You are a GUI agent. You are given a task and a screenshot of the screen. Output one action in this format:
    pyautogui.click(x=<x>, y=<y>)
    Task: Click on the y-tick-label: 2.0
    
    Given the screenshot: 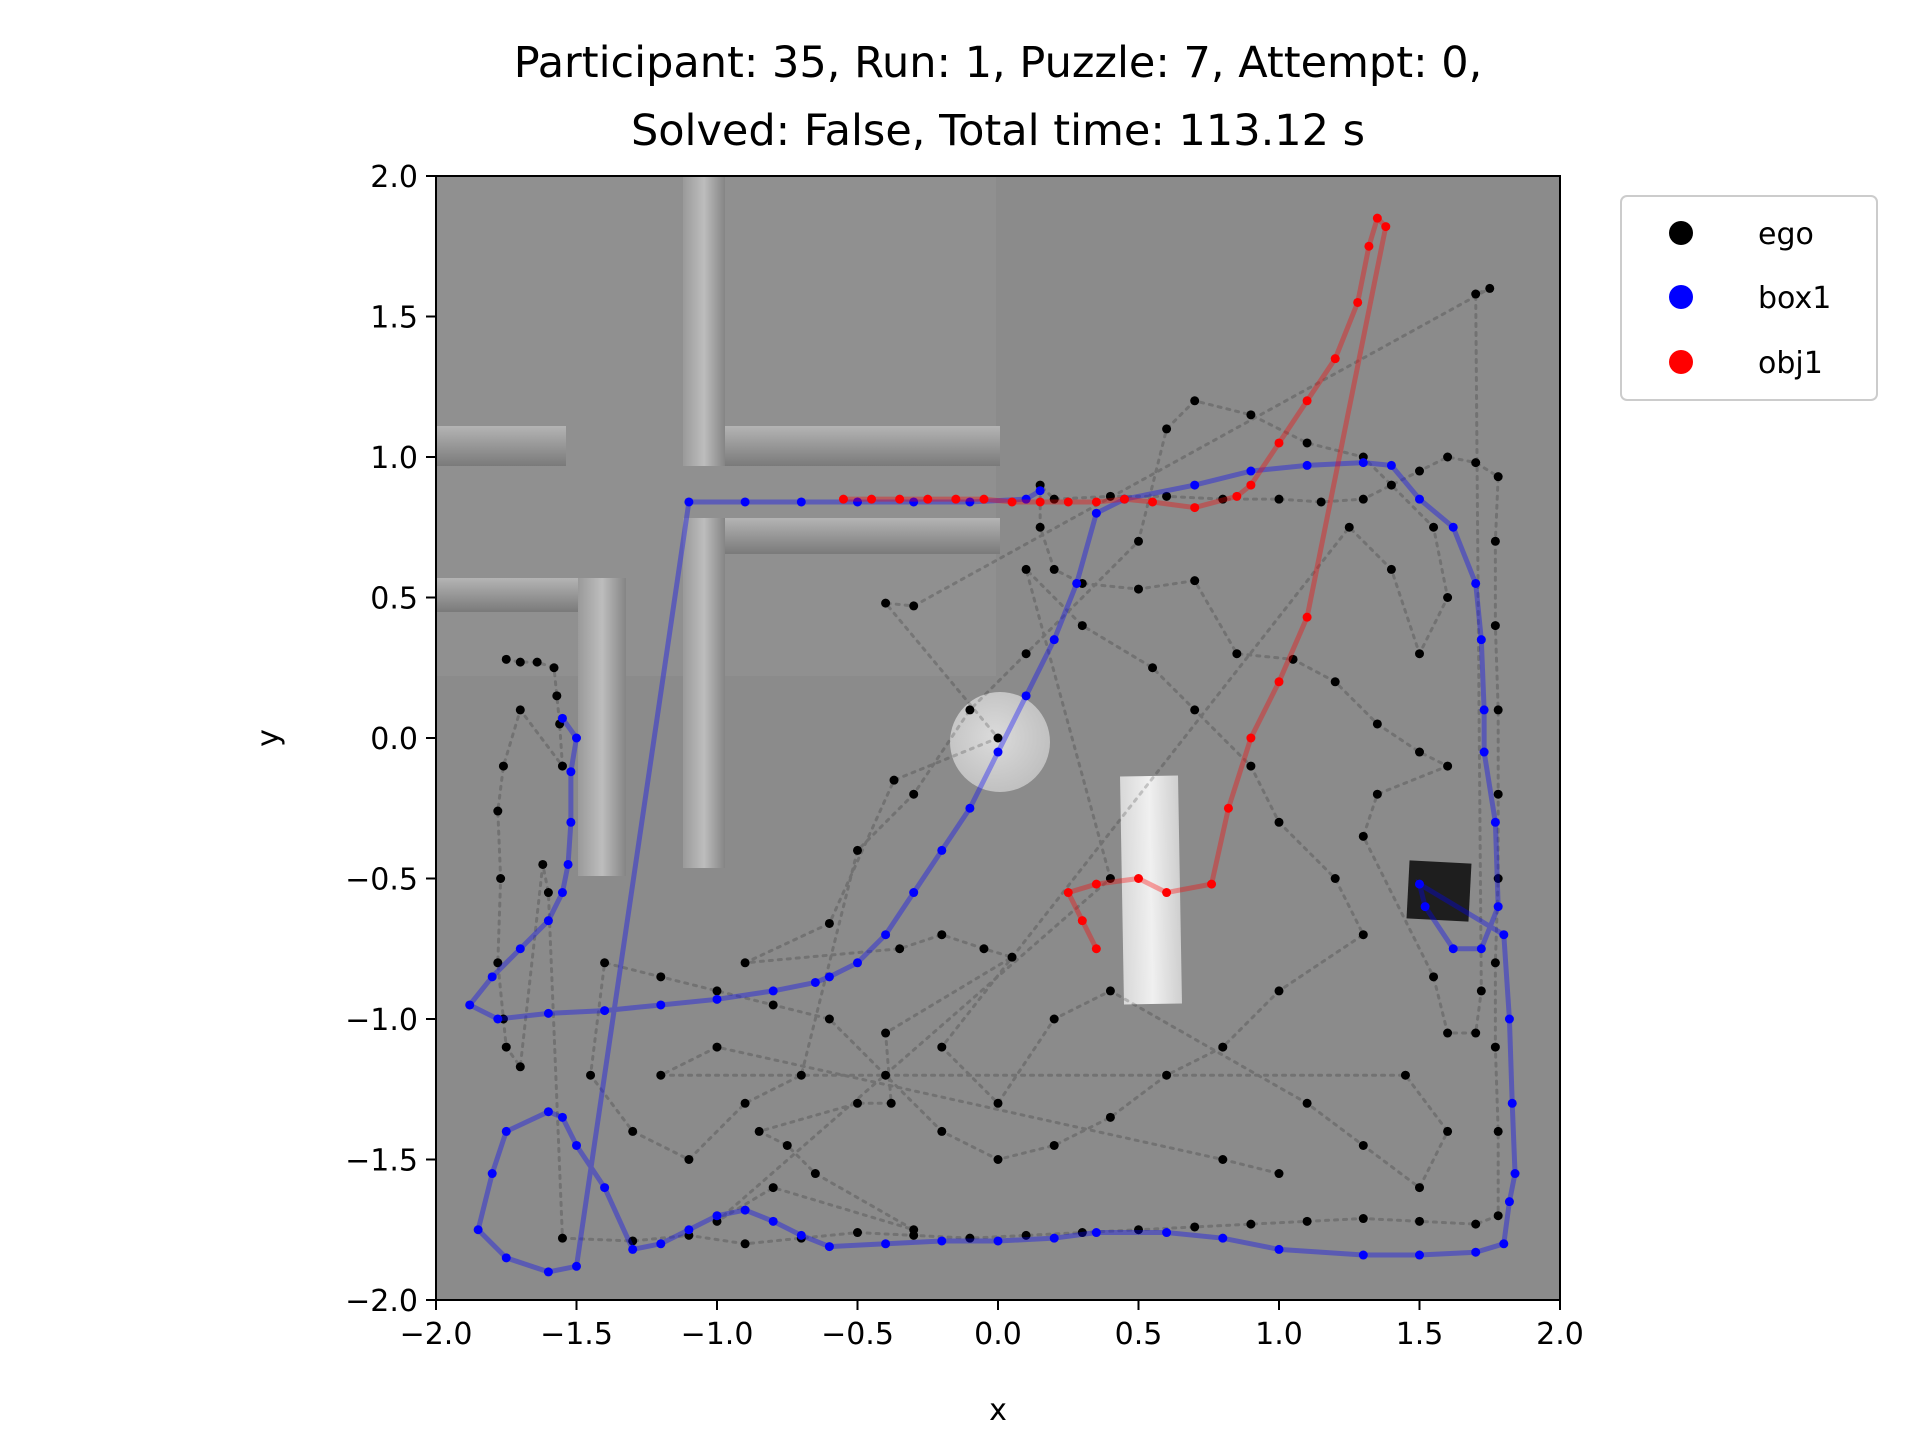 What is the action you would take?
    pyautogui.click(x=394, y=177)
    